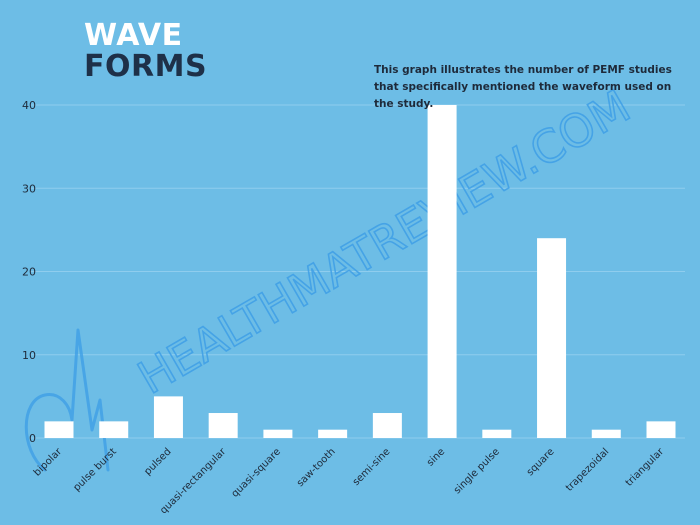 The width and height of the screenshot is (700, 525). I want to click on x-tick-label: quasi-square, so click(256, 472).